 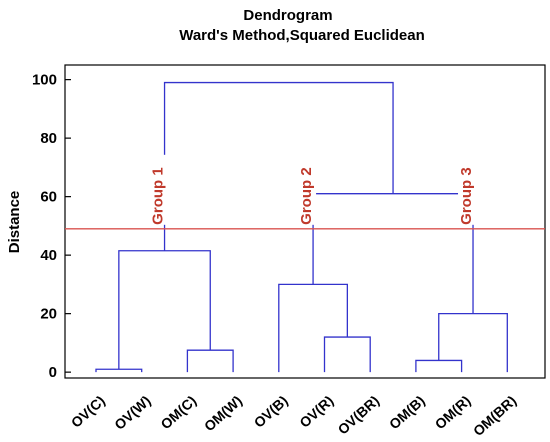 What do you see at coordinates (158, 196) in the screenshot?
I see `group-label-1: Group 1` at bounding box center [158, 196].